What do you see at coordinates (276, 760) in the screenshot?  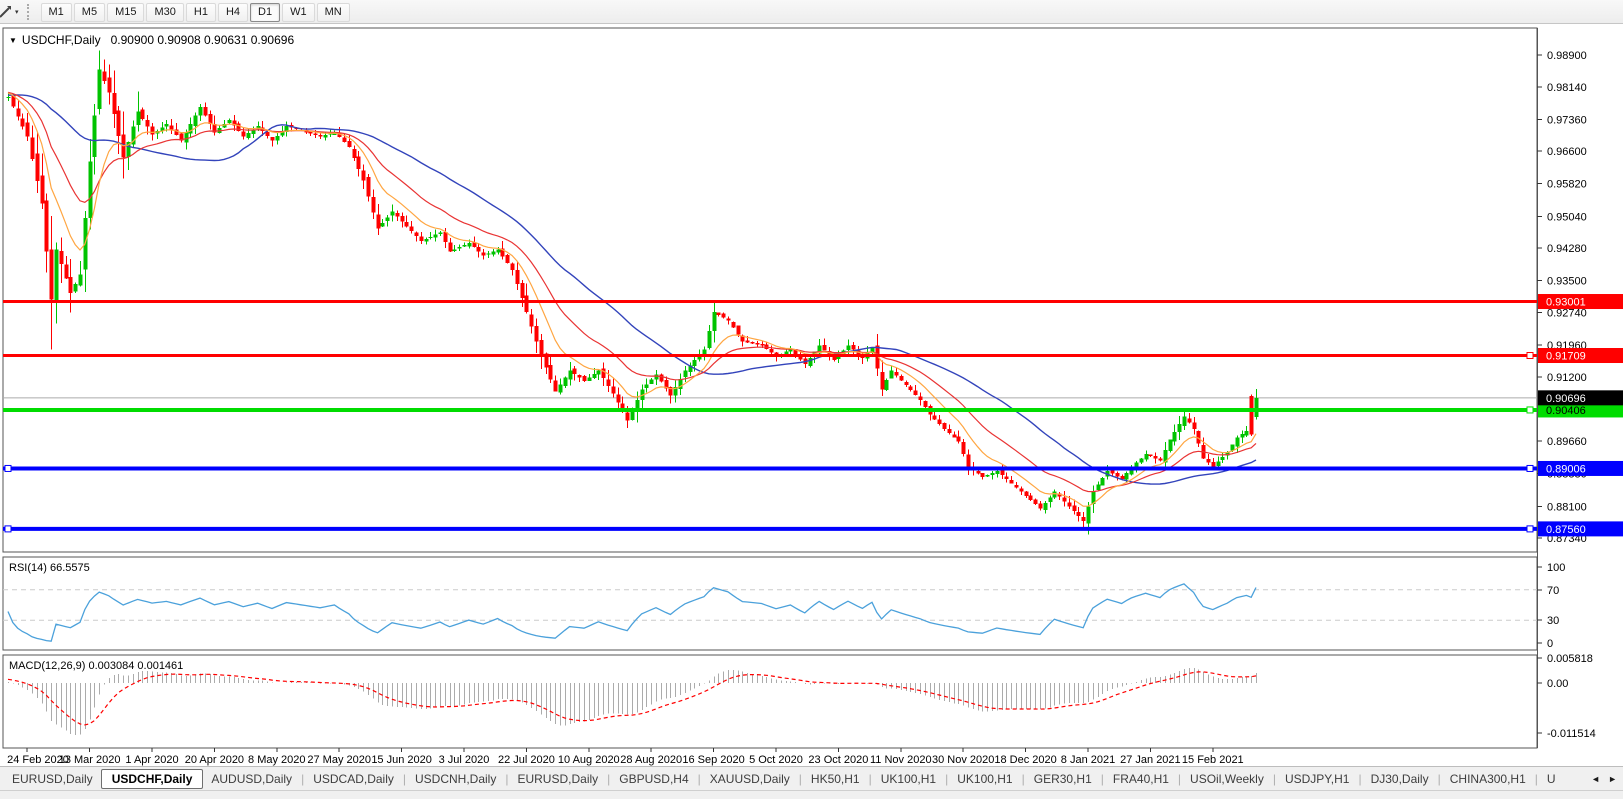 I see `date-axis-label: 8 May 2020` at bounding box center [276, 760].